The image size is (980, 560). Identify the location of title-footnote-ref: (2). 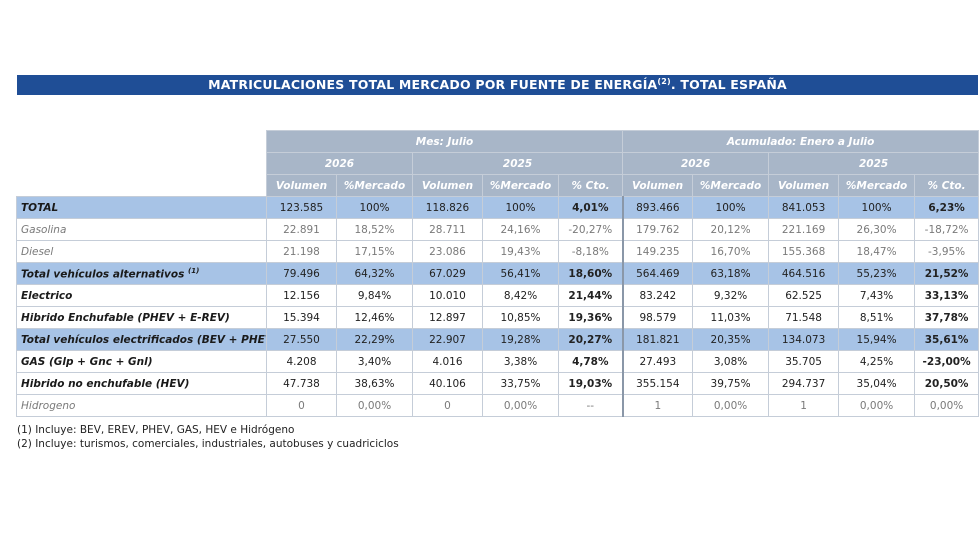
(664, 81).